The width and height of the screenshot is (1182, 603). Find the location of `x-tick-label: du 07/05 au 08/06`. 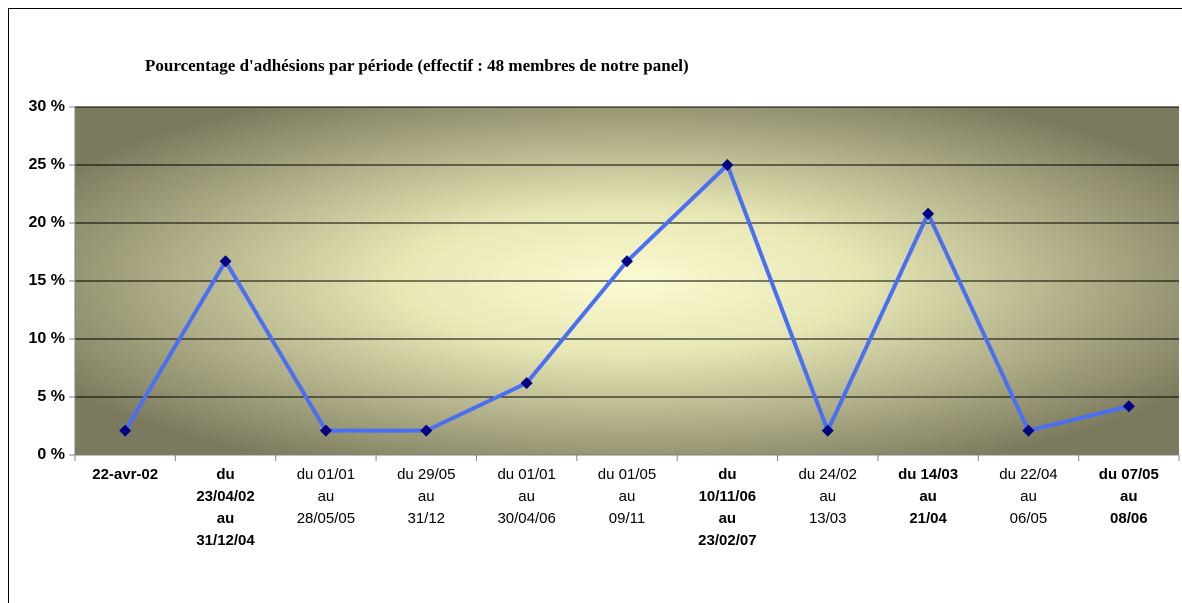

x-tick-label: du 07/05 au 08/06 is located at coordinates (1129, 496).